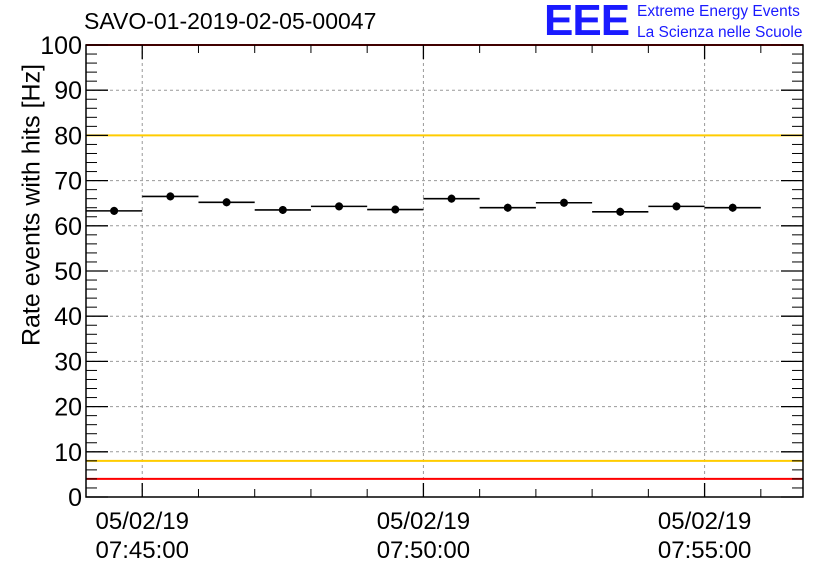 The image size is (836, 572). I want to click on chart-title: SAVO-01-2019-02-05-00047, so click(230, 21).